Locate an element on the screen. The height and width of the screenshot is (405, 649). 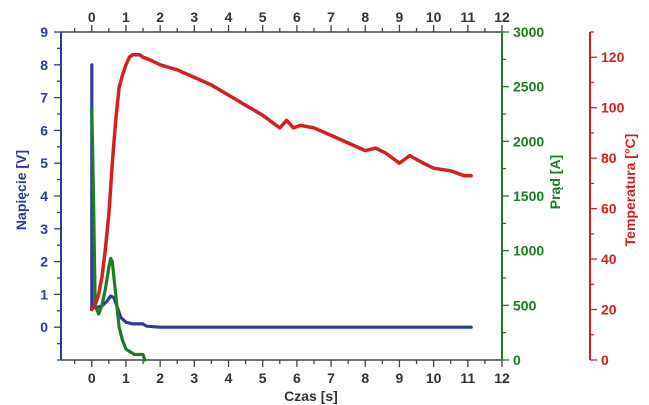
x-tick-label-bottom: 4 is located at coordinates (229, 378).